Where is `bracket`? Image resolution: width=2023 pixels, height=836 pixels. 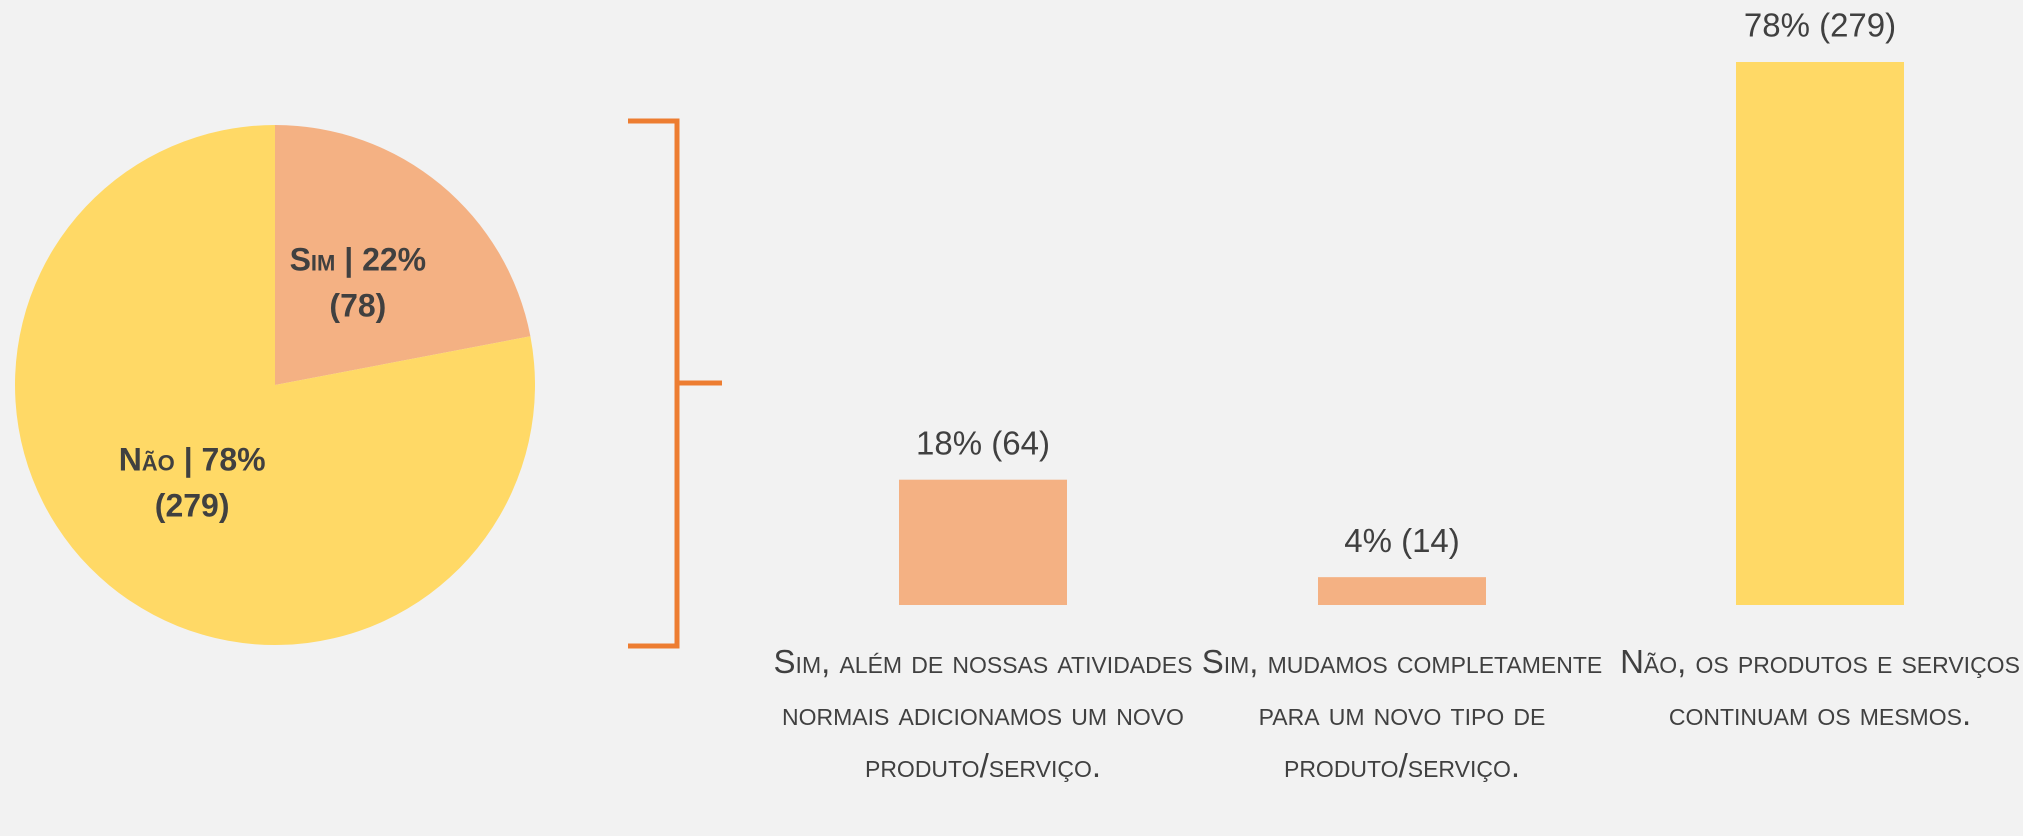 bracket is located at coordinates (675, 383).